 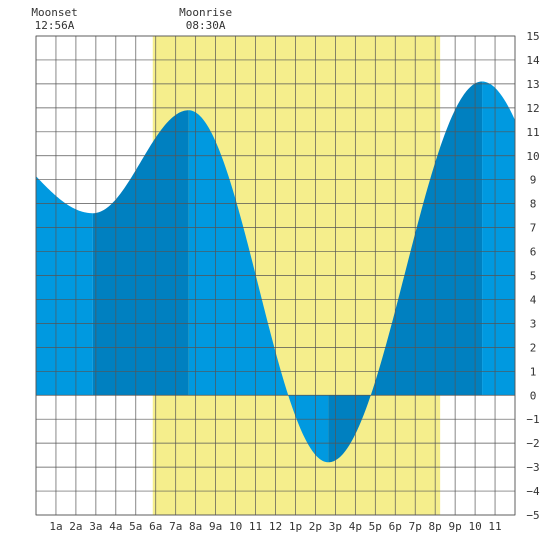 I want to click on x-tick-label: 4a, so click(x=115, y=526).